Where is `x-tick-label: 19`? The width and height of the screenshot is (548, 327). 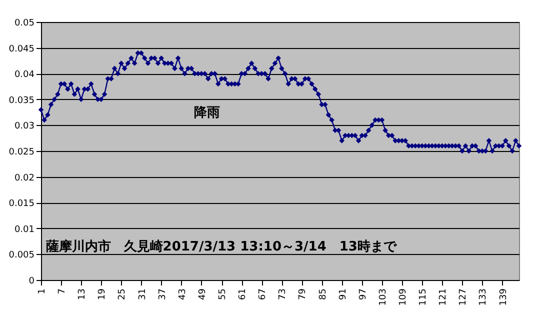
x-tick-label: 19 is located at coordinates (103, 294).